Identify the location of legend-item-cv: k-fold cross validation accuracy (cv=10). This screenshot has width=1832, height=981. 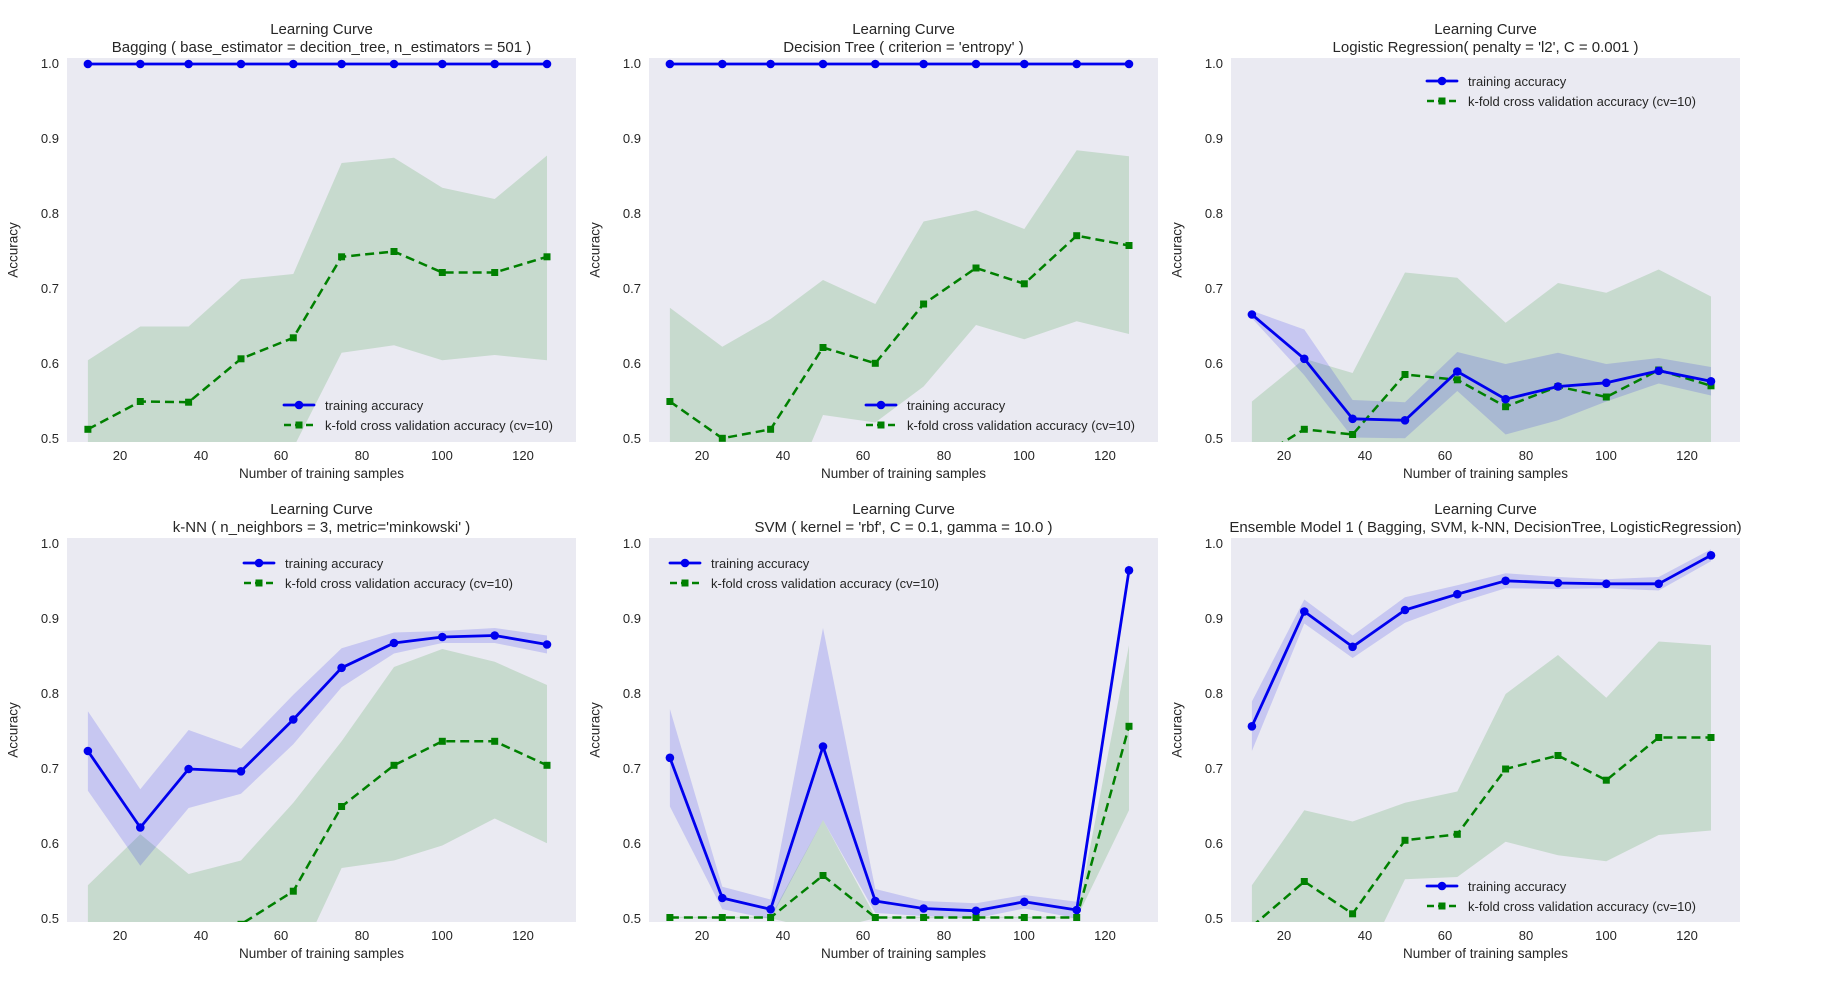
(1560, 906).